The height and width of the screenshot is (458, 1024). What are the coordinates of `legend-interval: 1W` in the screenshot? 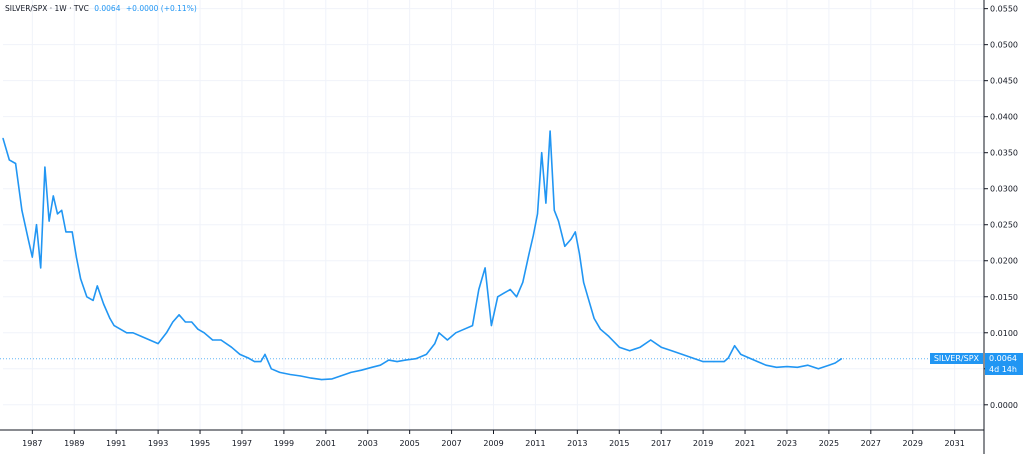 It's located at (60, 8).